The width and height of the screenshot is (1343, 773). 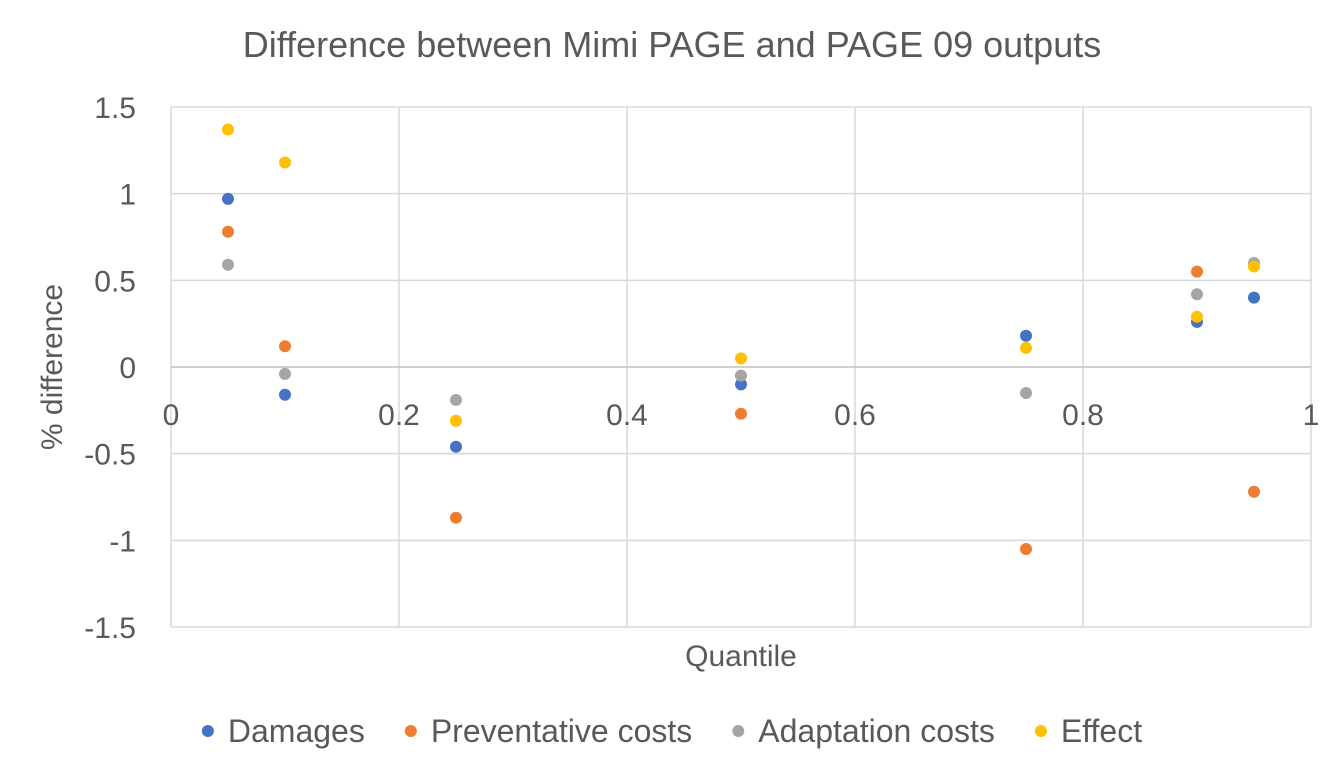 What do you see at coordinates (115, 281) in the screenshot?
I see `y-tick-label: 0.5` at bounding box center [115, 281].